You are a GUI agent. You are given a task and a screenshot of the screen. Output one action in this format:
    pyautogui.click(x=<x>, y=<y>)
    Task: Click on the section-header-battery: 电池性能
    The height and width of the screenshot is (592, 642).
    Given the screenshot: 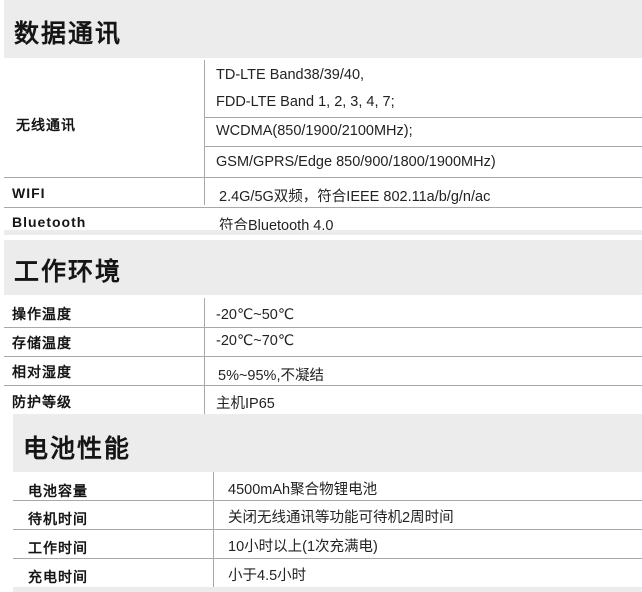 What is the action you would take?
    pyautogui.click(x=327, y=443)
    